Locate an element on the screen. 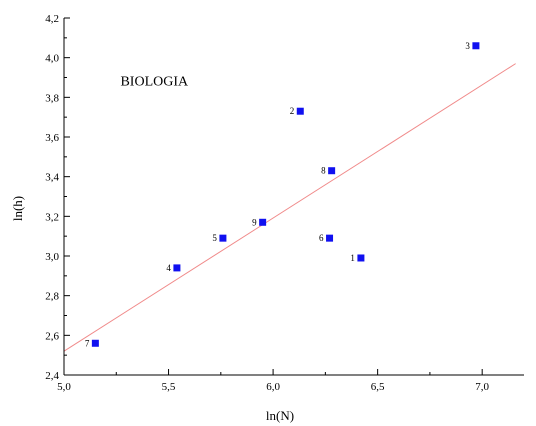  y-tick-label: 3,4 is located at coordinates (52, 178).